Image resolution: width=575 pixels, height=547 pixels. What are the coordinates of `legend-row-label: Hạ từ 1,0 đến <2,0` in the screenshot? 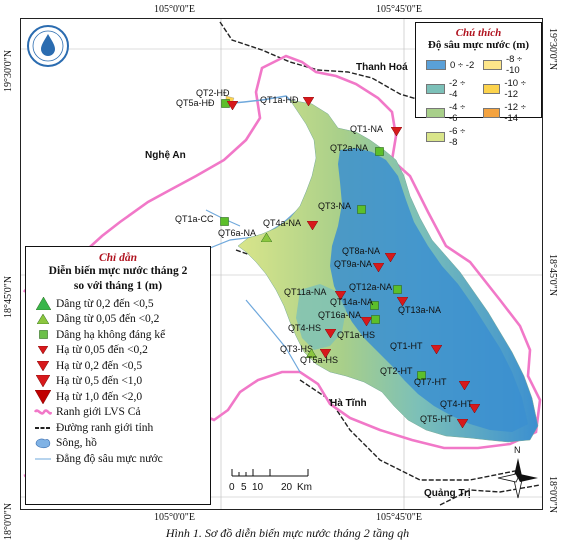 It's located at (99, 396).